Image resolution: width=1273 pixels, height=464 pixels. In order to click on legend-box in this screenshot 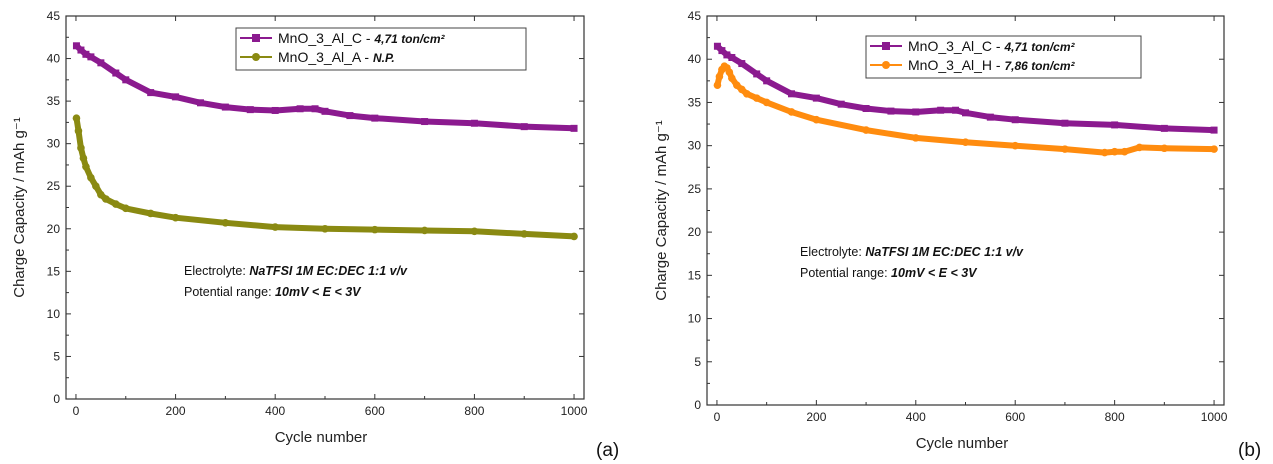, I will do `click(381, 49)`.